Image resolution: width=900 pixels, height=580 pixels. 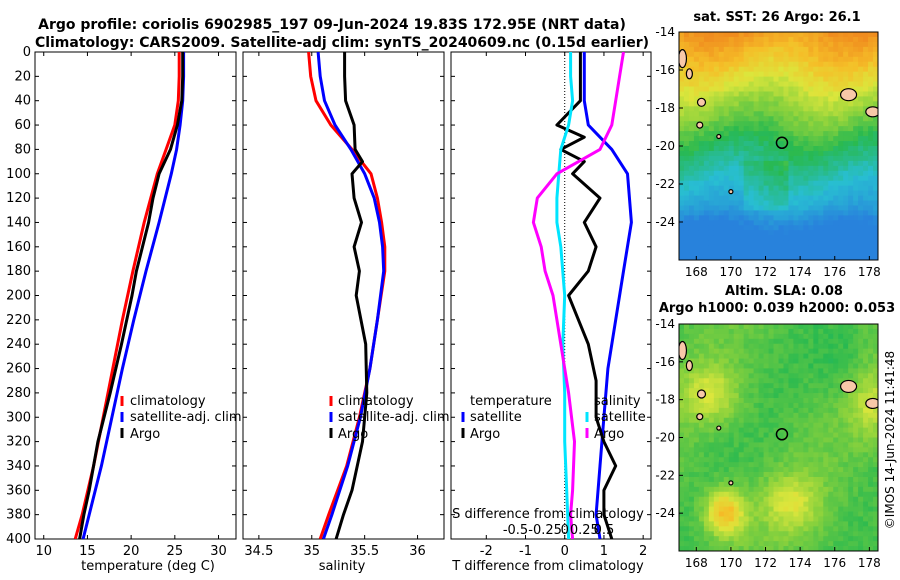 What do you see at coordinates (364, 551) in the screenshot?
I see `x-tick-label: 35.5` at bounding box center [364, 551].